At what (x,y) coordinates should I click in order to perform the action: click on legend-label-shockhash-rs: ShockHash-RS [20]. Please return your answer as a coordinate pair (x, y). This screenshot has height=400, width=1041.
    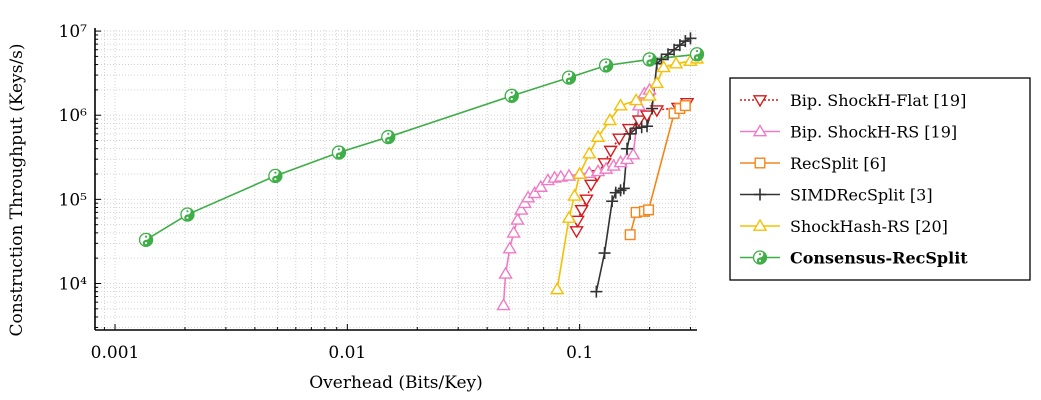
    Looking at the image, I should click on (869, 226).